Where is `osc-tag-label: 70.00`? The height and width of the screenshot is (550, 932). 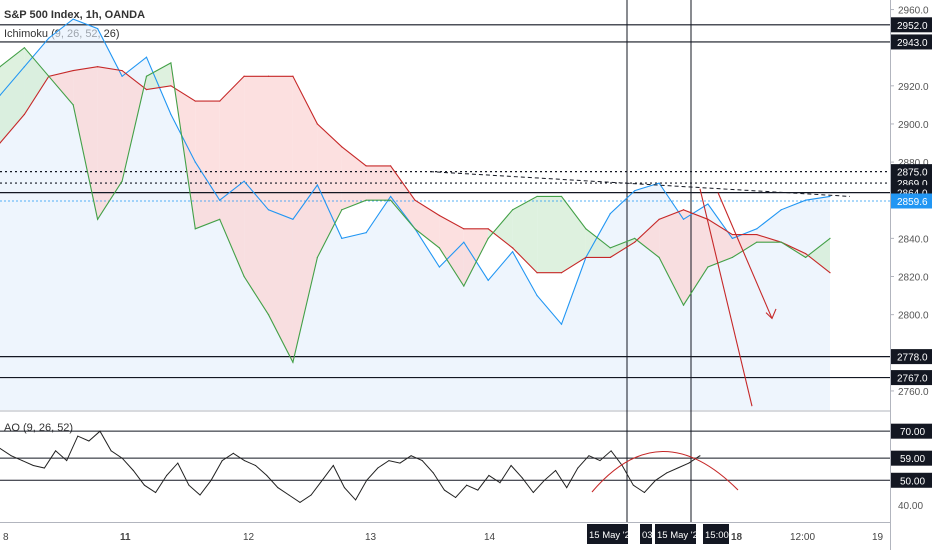
osc-tag-label: 70.00 is located at coordinates (912, 432).